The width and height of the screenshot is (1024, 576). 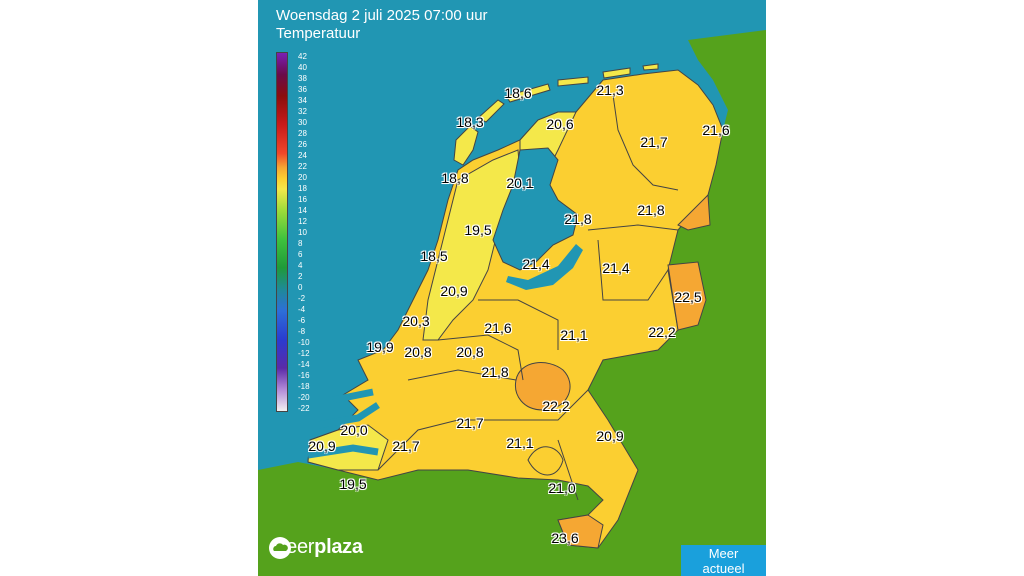 I want to click on ameland, so click(x=573, y=81).